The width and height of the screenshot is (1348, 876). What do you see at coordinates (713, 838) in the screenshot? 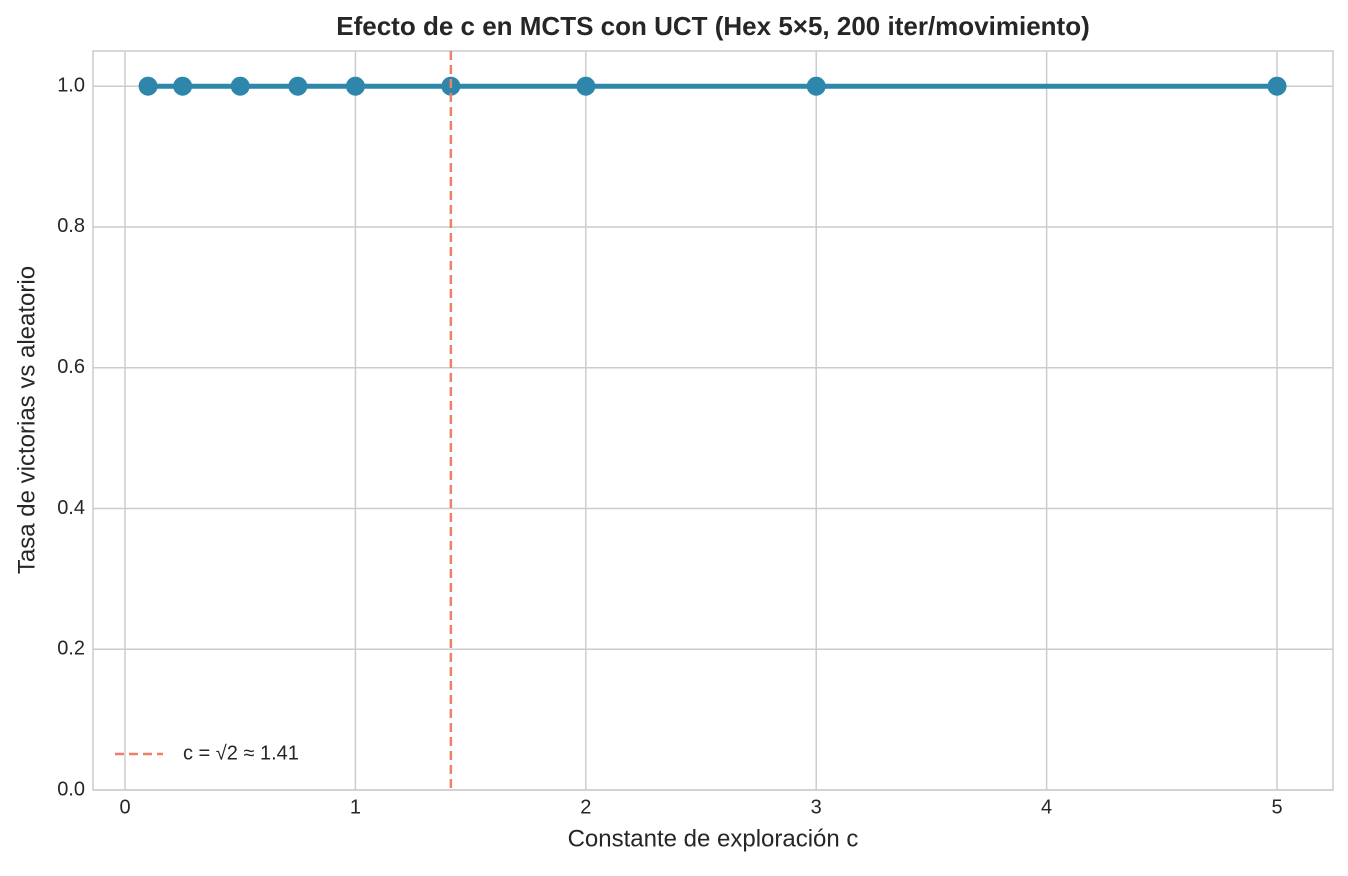
I see `x-axis-label: Constante de exploración c` at bounding box center [713, 838].